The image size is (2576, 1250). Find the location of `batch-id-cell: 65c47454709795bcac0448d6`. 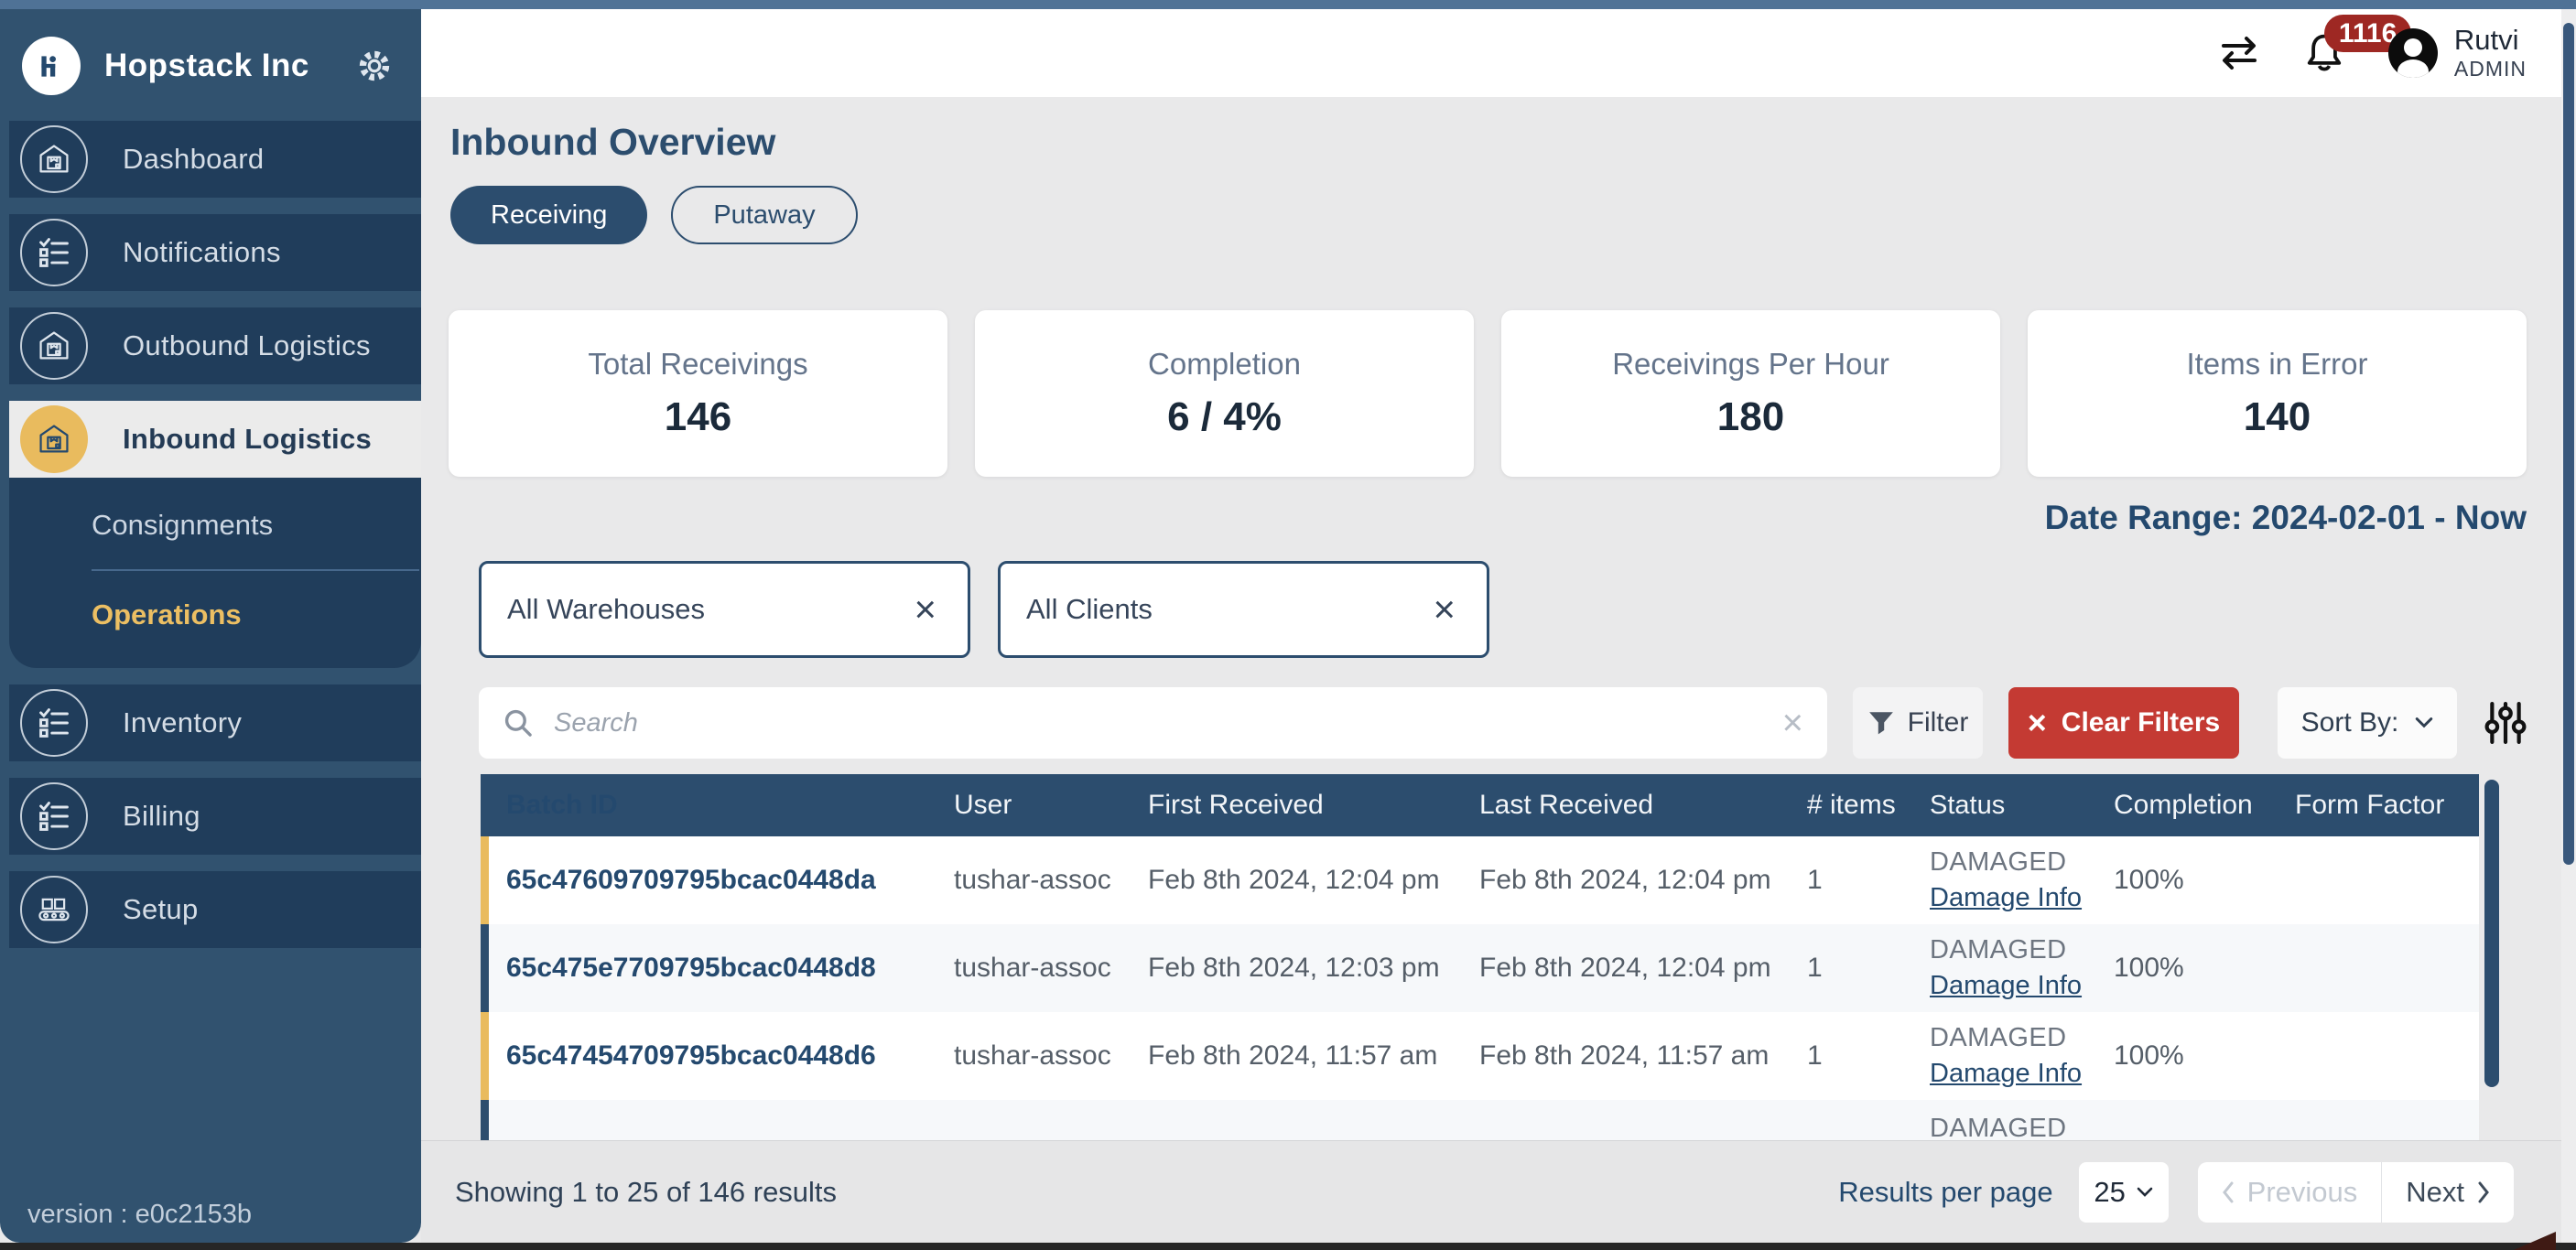

batch-id-cell: 65c47454709795bcac0448d6 is located at coordinates (691, 1055).